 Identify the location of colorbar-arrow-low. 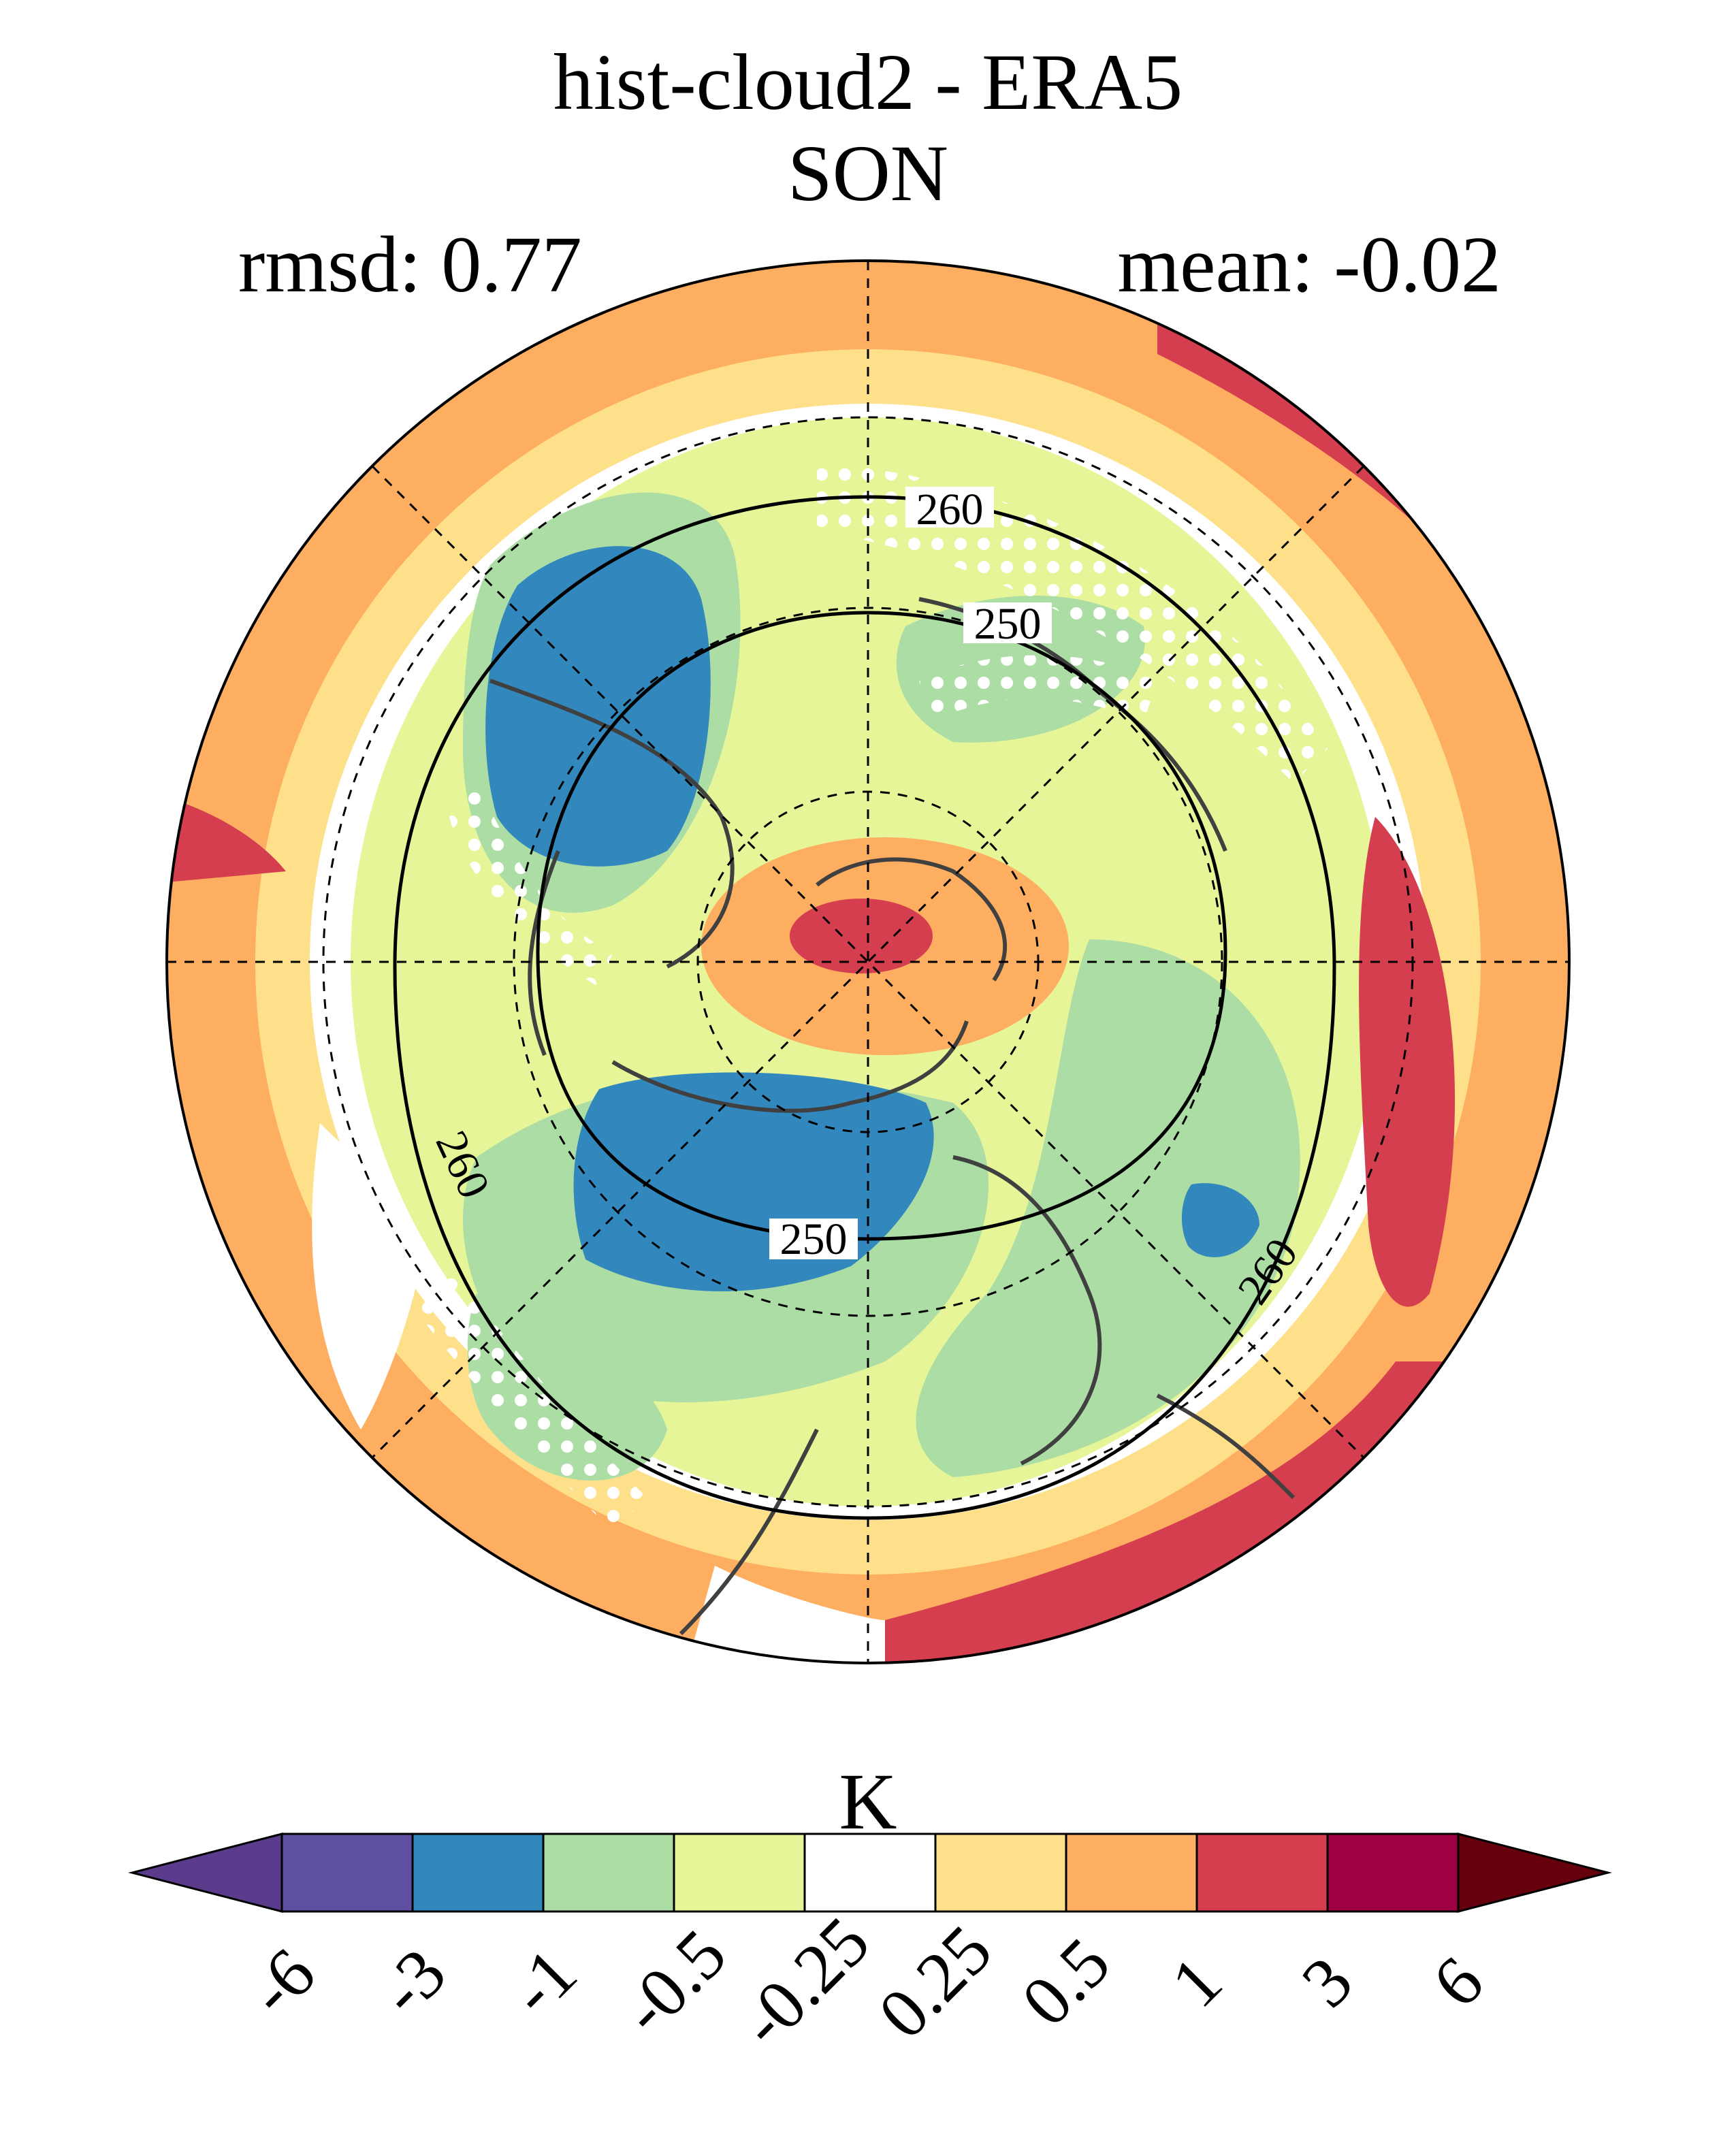
(205, 1873).